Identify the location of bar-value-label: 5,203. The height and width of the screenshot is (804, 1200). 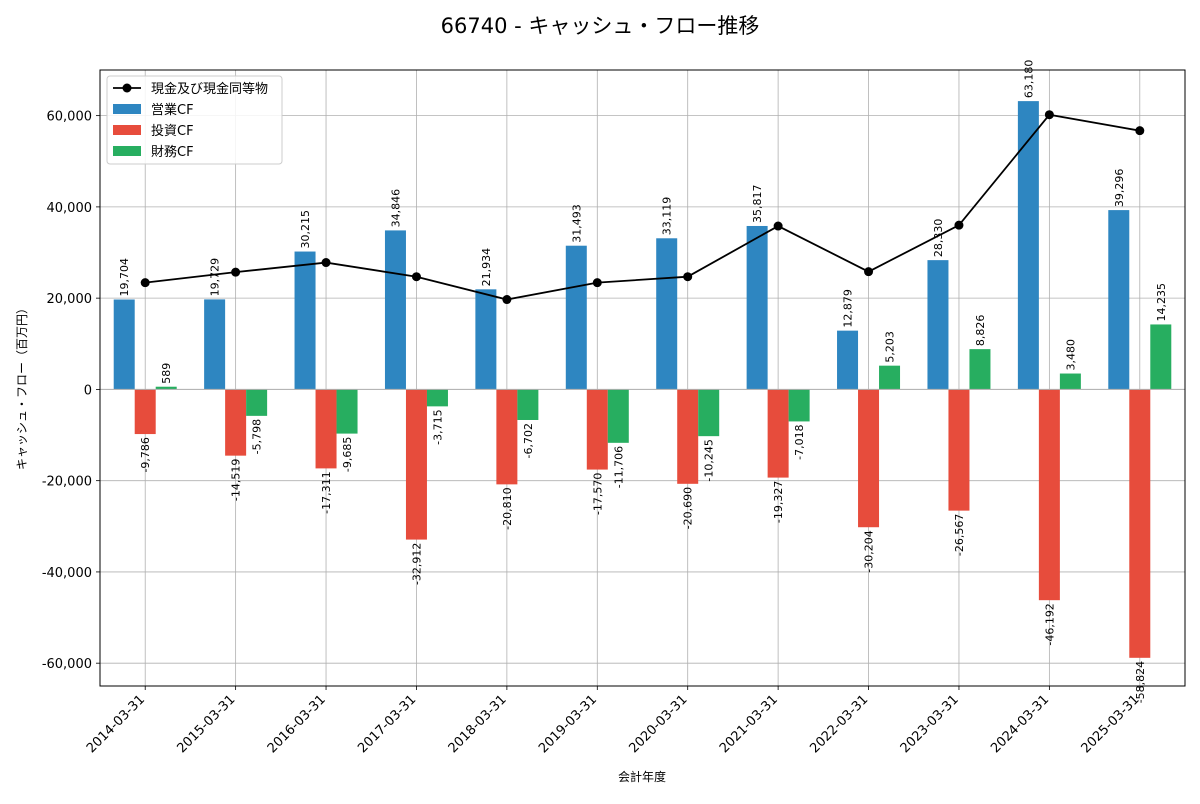
(890, 347).